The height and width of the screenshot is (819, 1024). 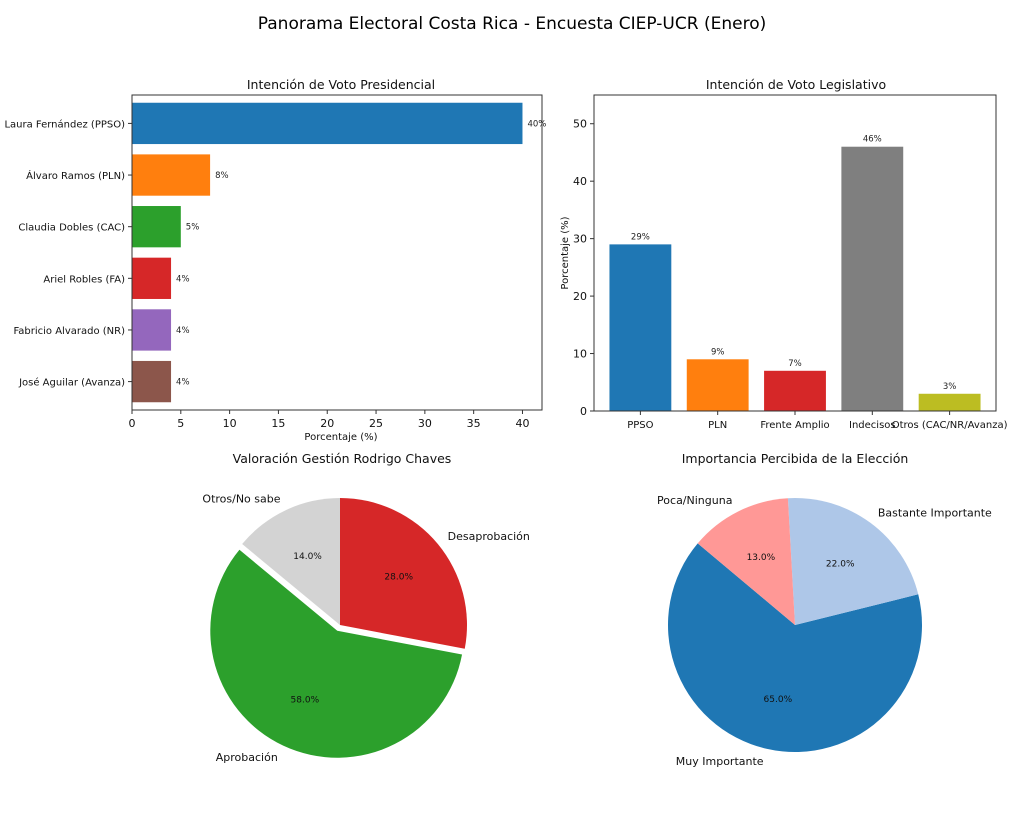 I want to click on legislative-y-tick-label: 40, so click(x=580, y=181).